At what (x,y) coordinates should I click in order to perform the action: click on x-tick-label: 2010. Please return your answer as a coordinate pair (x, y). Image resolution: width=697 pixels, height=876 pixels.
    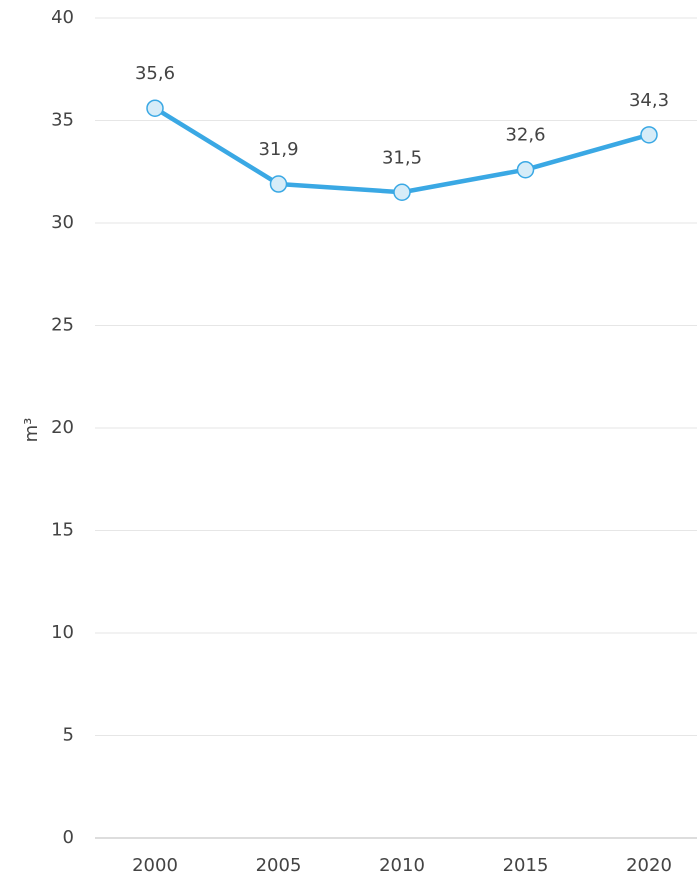
    Looking at the image, I should click on (402, 865).